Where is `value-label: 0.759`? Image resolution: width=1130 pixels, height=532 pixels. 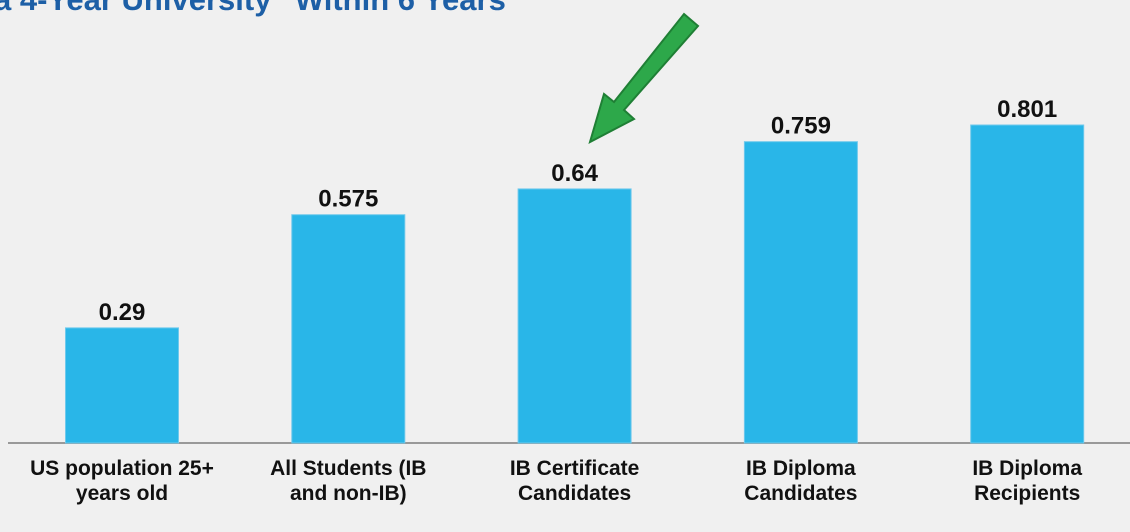 value-label: 0.759 is located at coordinates (801, 126).